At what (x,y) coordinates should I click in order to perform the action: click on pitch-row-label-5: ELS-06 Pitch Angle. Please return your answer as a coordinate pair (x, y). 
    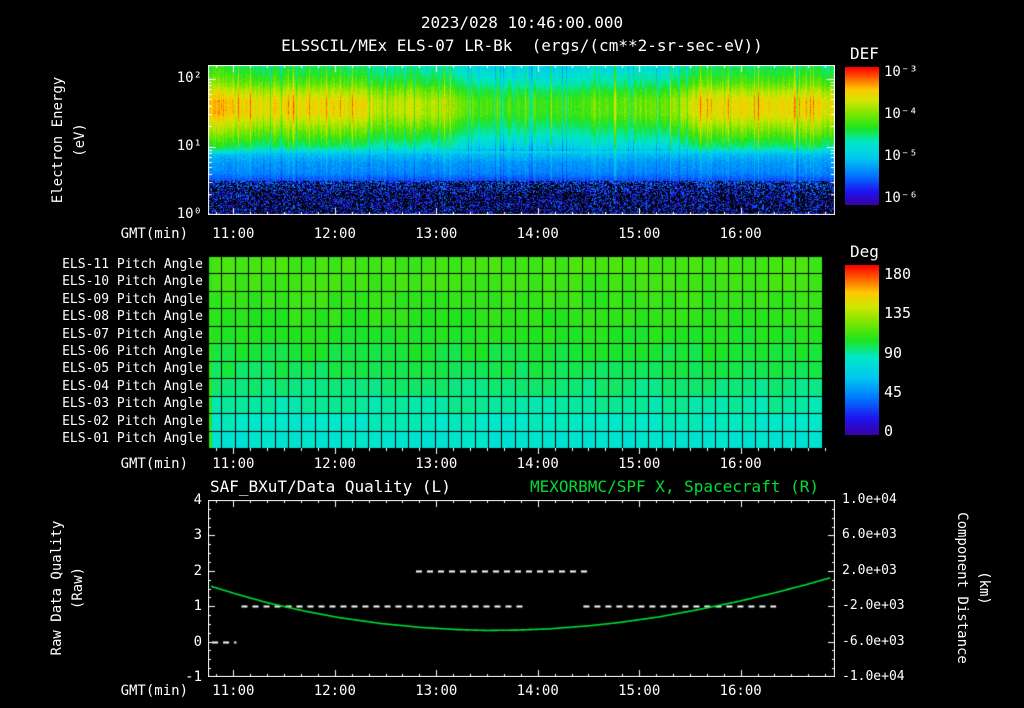
    Looking at the image, I should click on (132, 351).